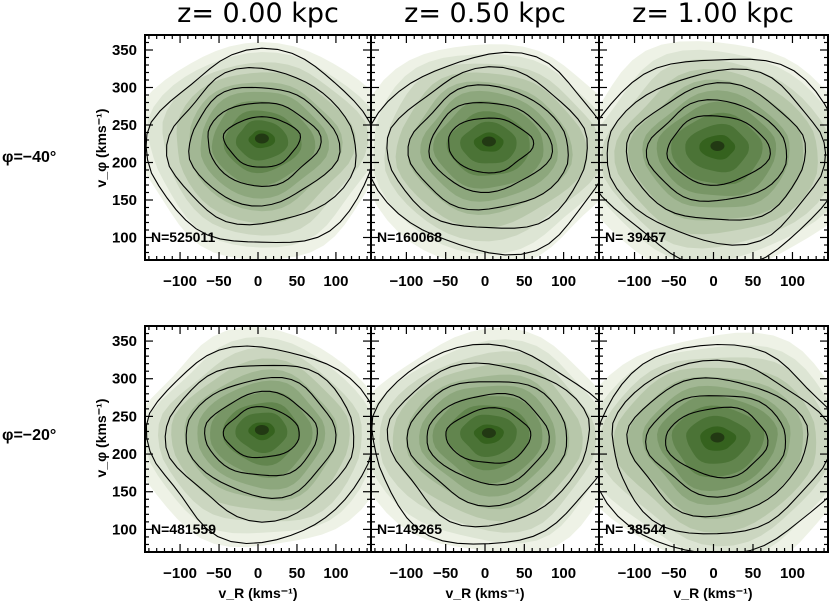 The image size is (830, 603). Describe the element at coordinates (635, 529) in the screenshot. I see `panel-count-label-r2c3: N= 38544` at that location.